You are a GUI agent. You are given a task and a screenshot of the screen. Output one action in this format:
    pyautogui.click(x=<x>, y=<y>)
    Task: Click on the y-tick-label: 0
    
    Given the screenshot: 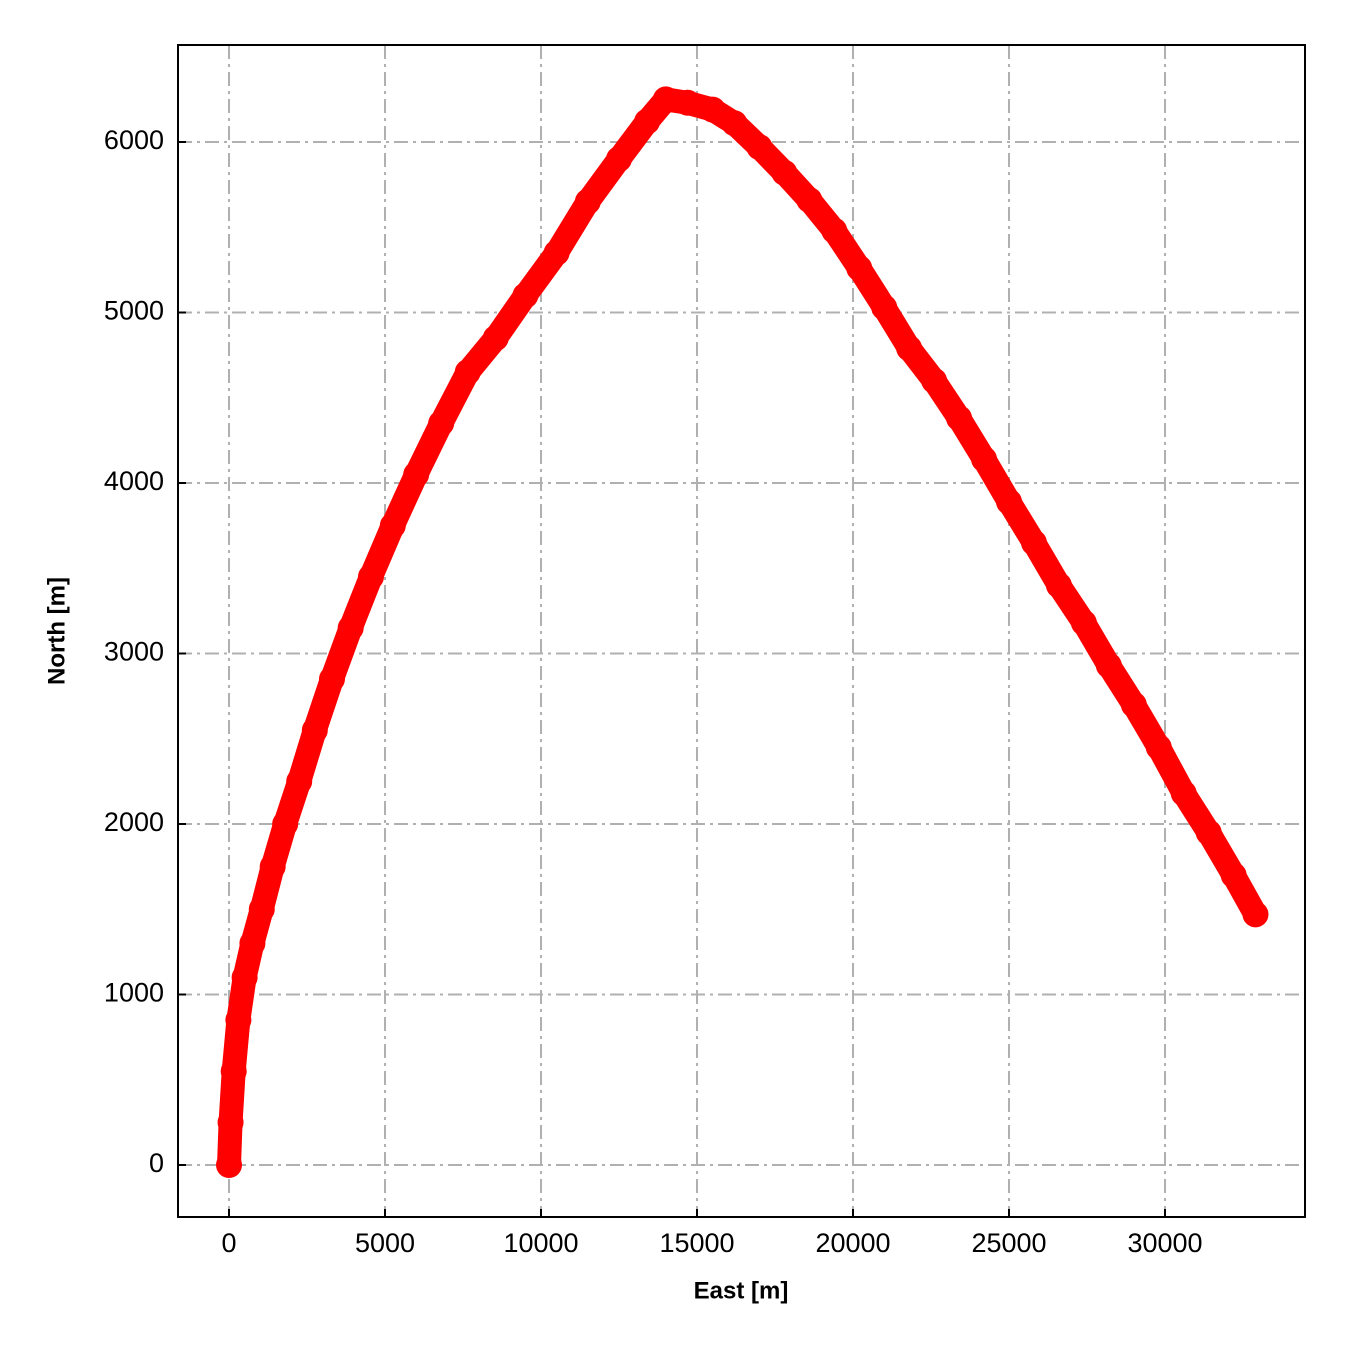 What is the action you would take?
    pyautogui.click(x=156, y=1163)
    